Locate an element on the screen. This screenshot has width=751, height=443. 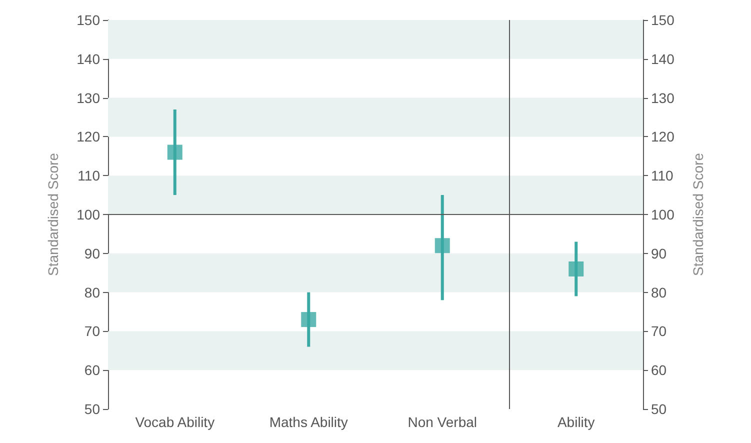
y2-tick-label: 120 is located at coordinates (663, 136).